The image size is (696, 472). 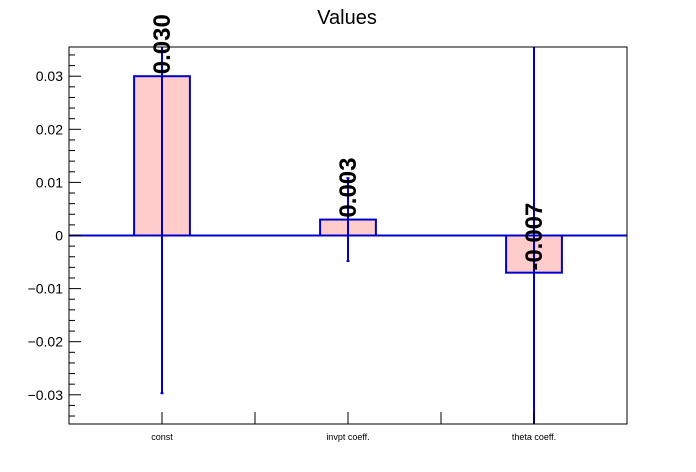 I want to click on chart-title: Values, so click(x=347, y=18).